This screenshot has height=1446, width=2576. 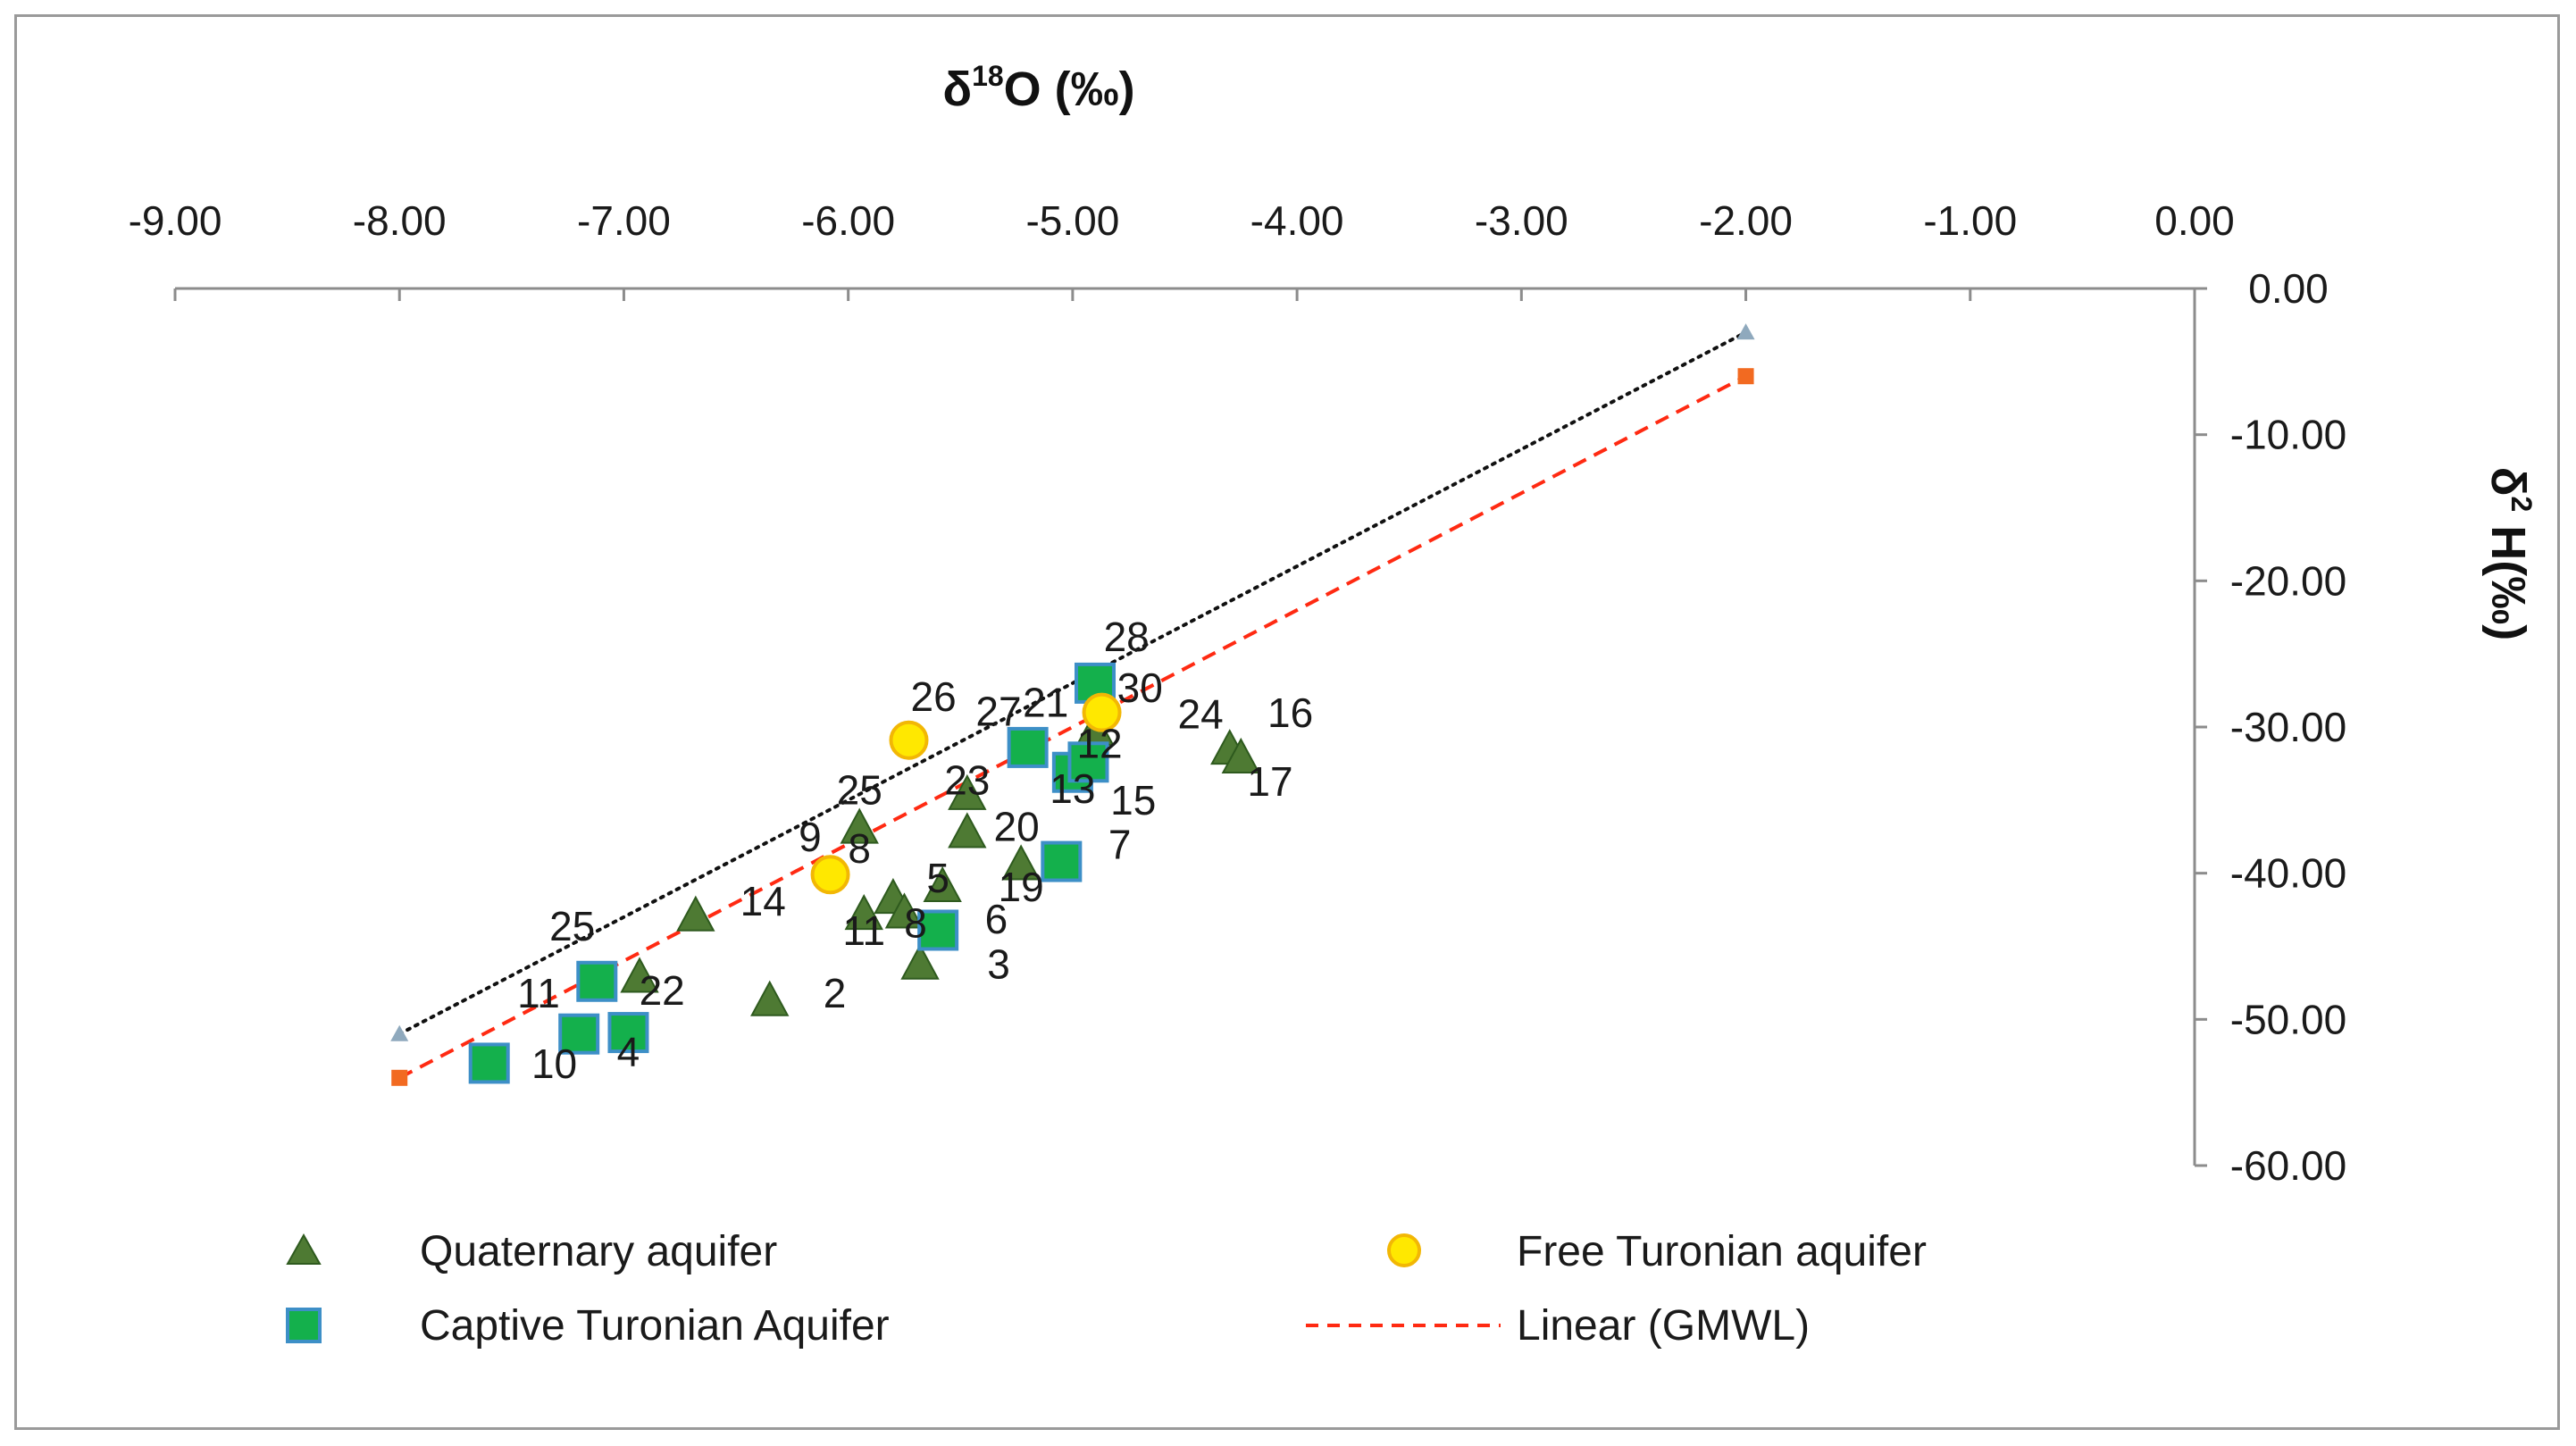 I want to click on point-label: 17, so click(x=1270, y=781).